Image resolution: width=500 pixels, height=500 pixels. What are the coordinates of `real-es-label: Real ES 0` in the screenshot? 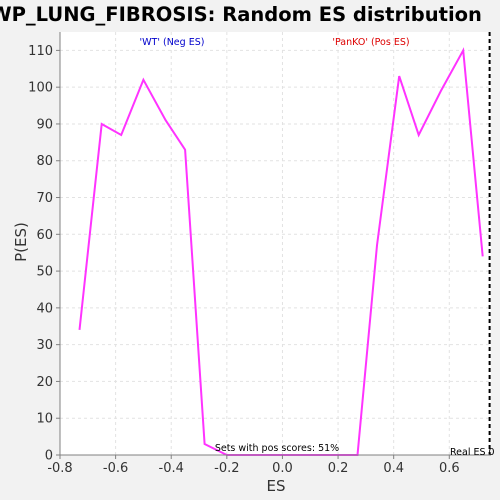 It's located at (472, 452).